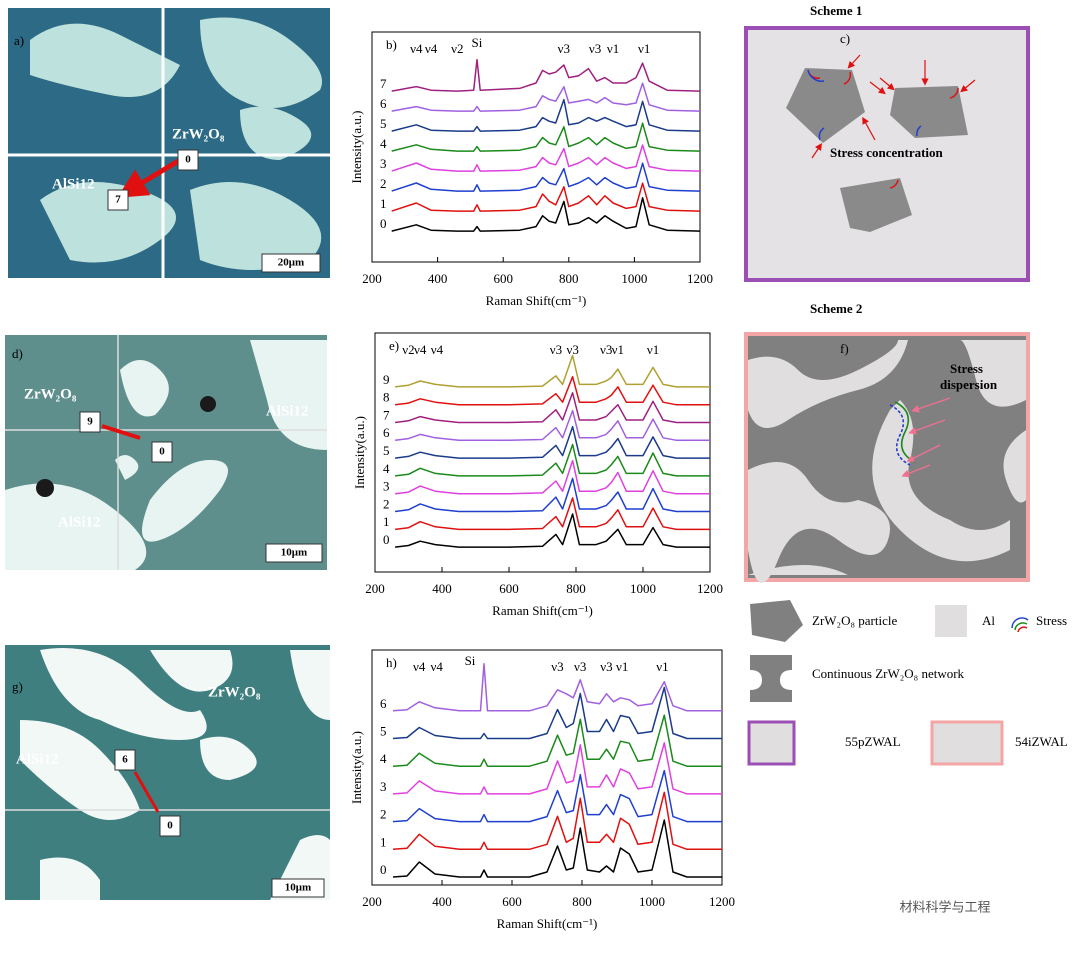 Image resolution: width=1080 pixels, height=953 pixels. Describe the element at coordinates (547, 923) in the screenshot. I see `x-axis-title: Raman Shift(cm⁻¹)` at that location.